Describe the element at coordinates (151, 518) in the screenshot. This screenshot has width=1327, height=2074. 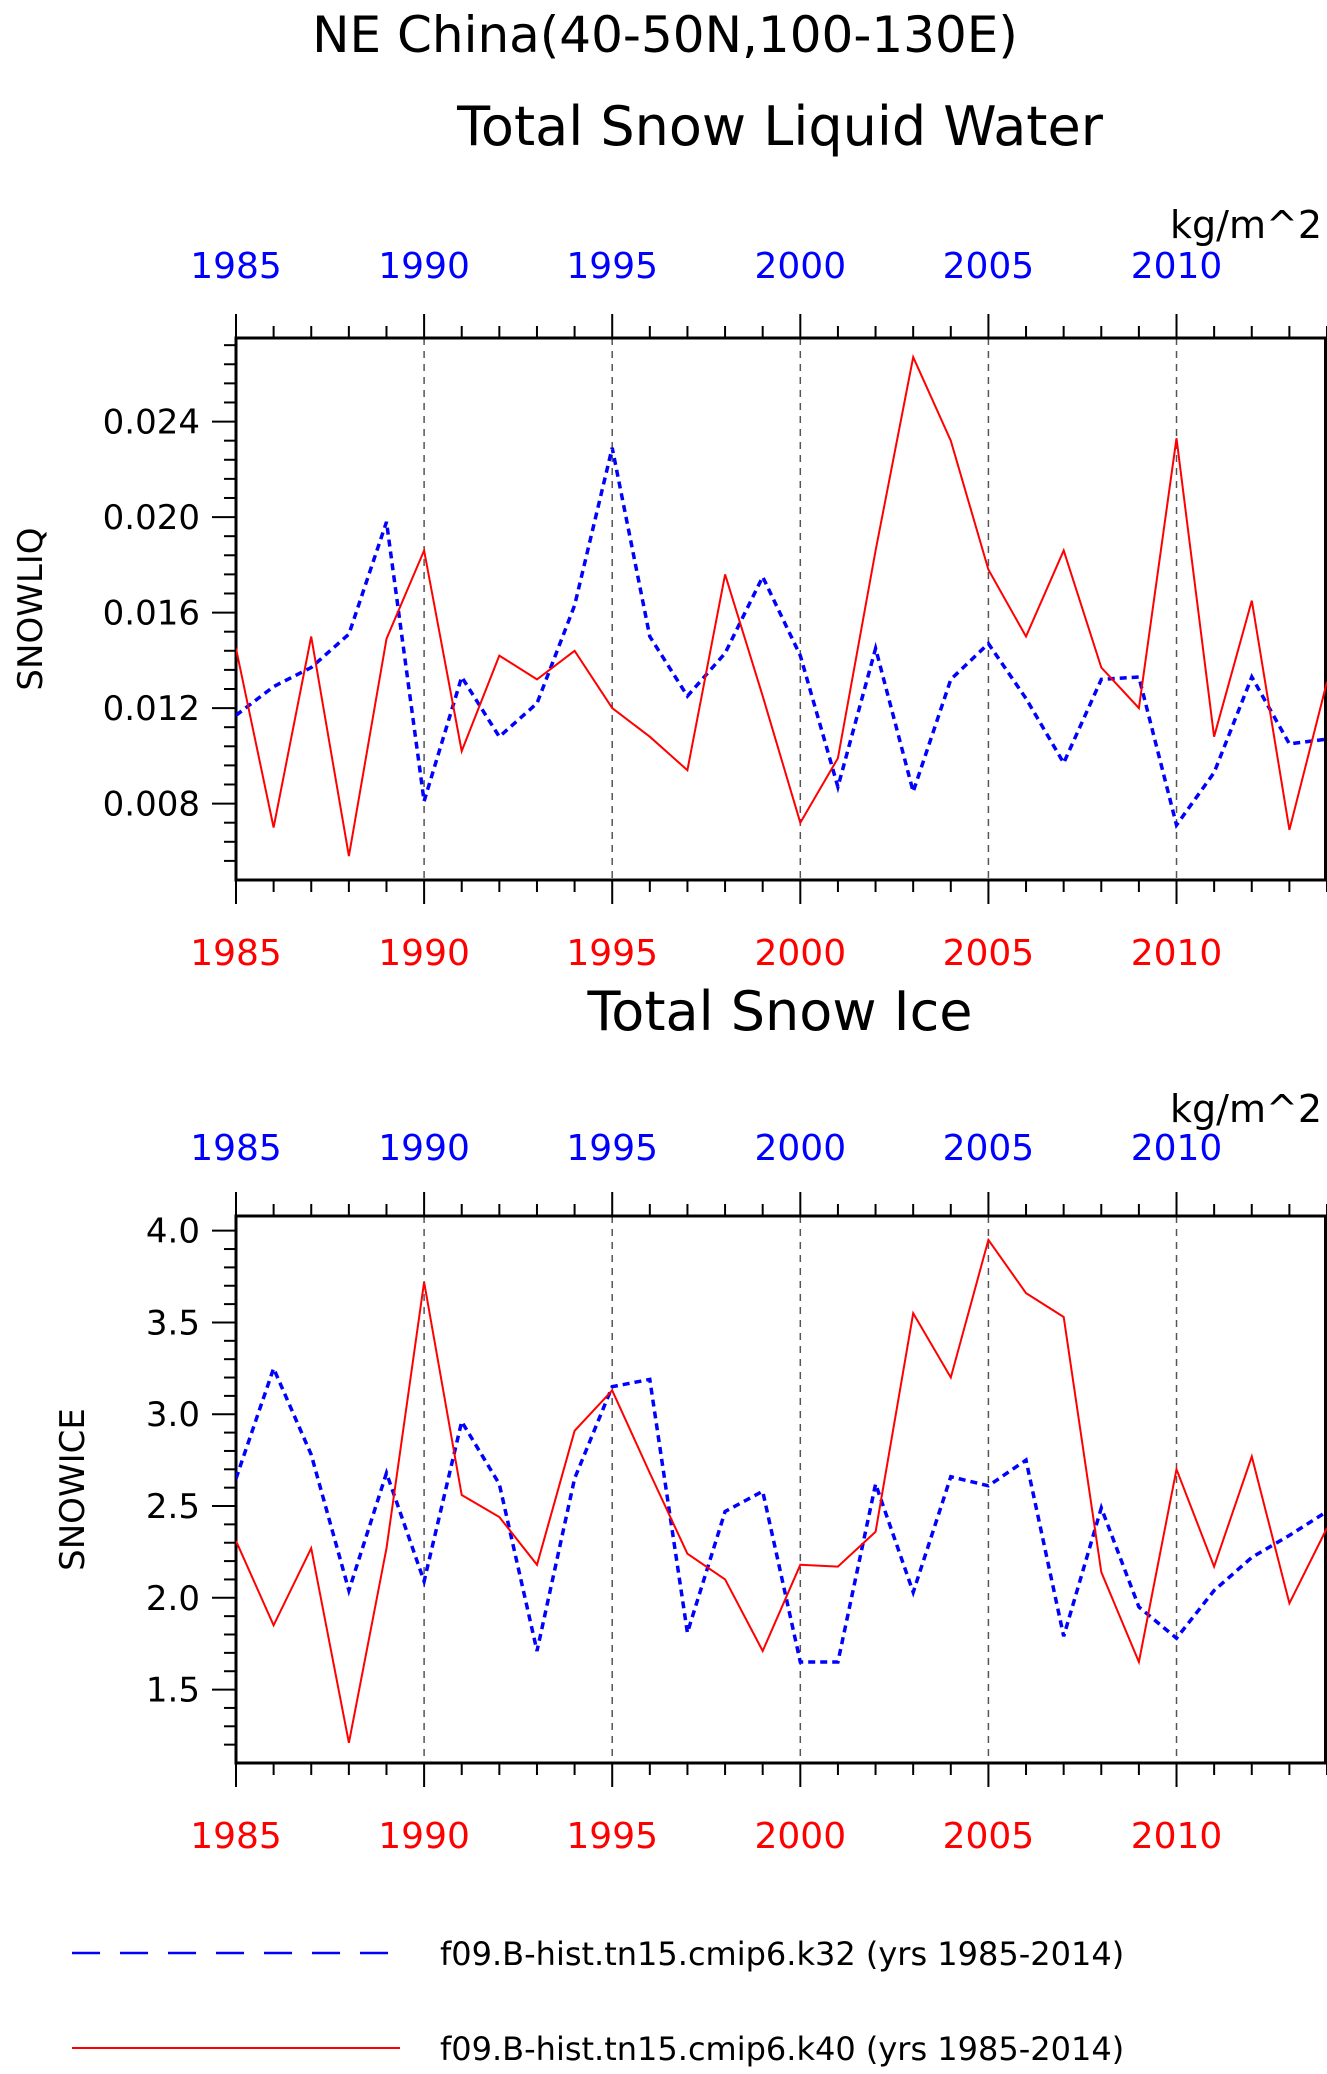
I see `y-tick-label: 0.020` at that location.